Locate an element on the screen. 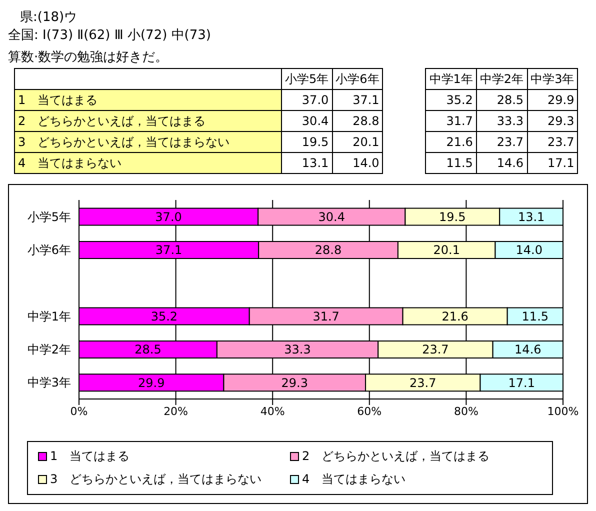 Image resolution: width=596 pixels, height=511 pixels. category-label: 中学1年 is located at coordinates (451, 79).